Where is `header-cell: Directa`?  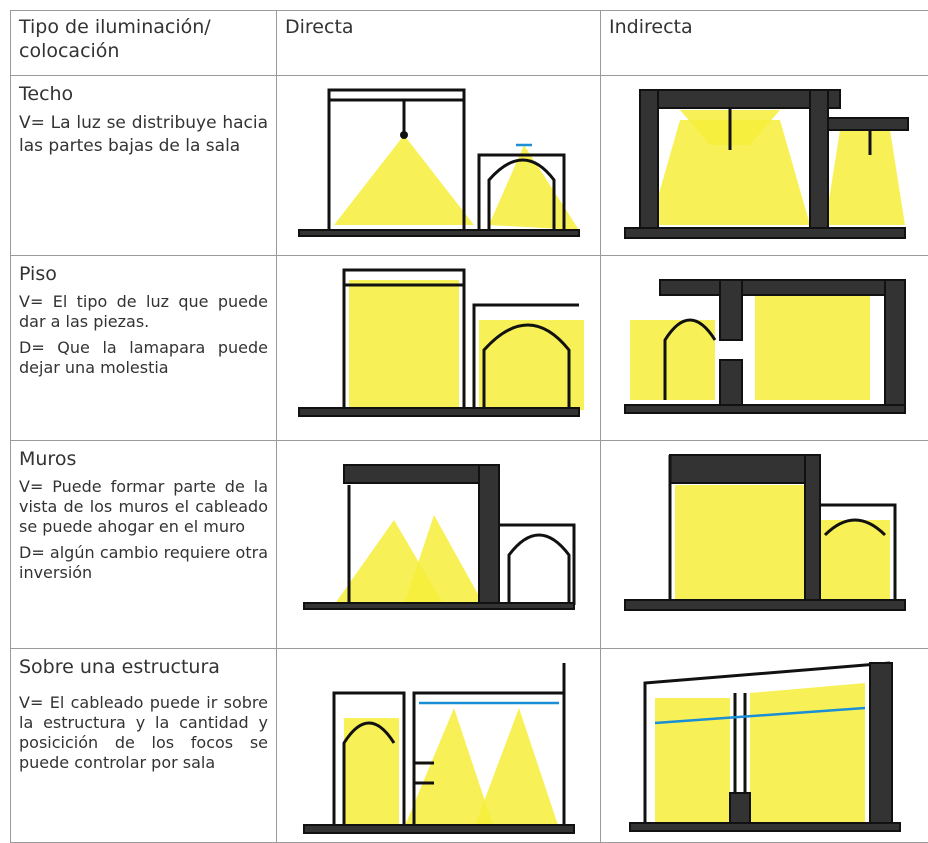
header-cell: Directa is located at coordinates (439, 43).